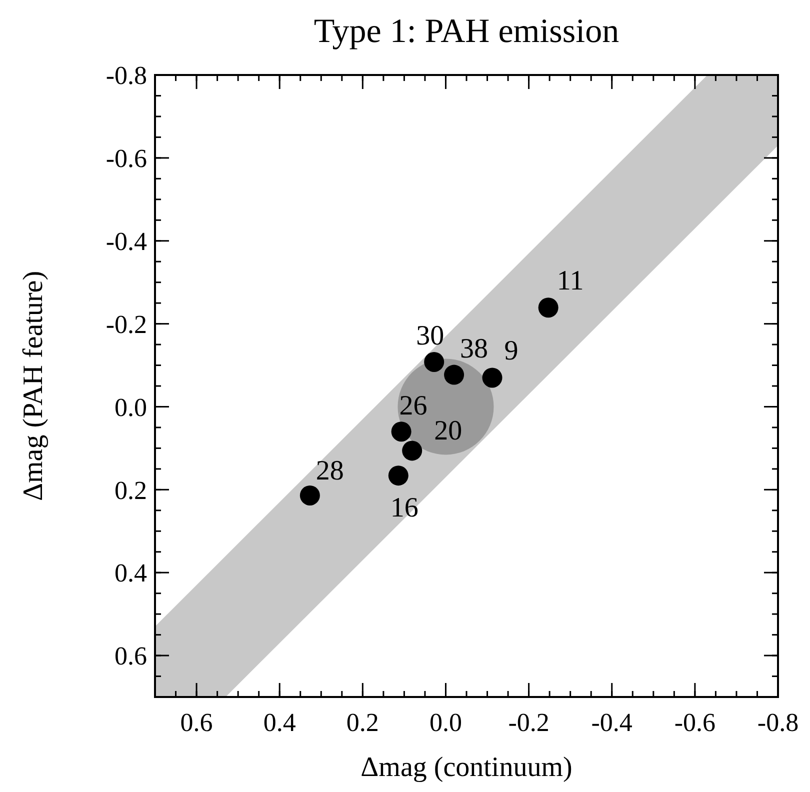 This screenshot has width=810, height=792. Describe the element at coordinates (330, 470) in the screenshot. I see `annotation: 28` at that location.